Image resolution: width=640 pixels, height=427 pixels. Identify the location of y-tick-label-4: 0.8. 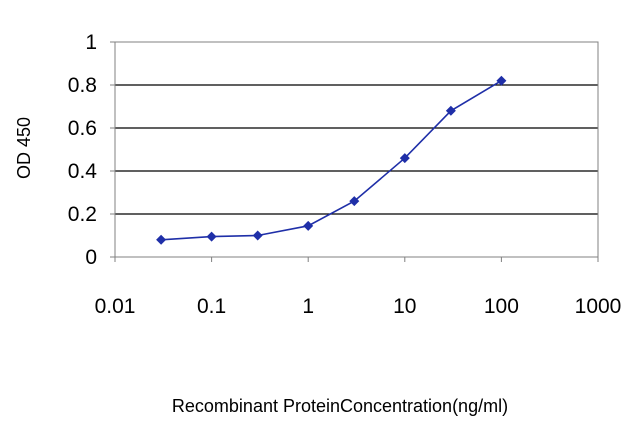
(82, 85).